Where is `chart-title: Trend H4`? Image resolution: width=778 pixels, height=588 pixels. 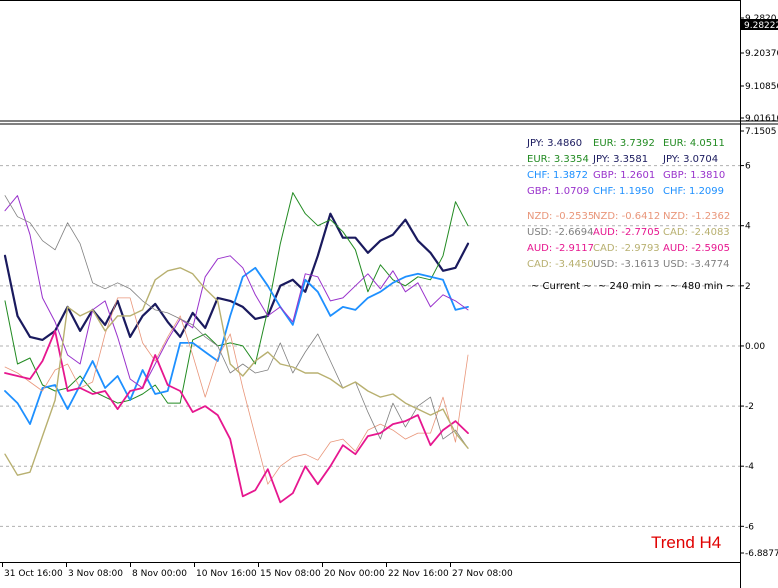 chart-title: Trend H4 is located at coordinates (686, 542).